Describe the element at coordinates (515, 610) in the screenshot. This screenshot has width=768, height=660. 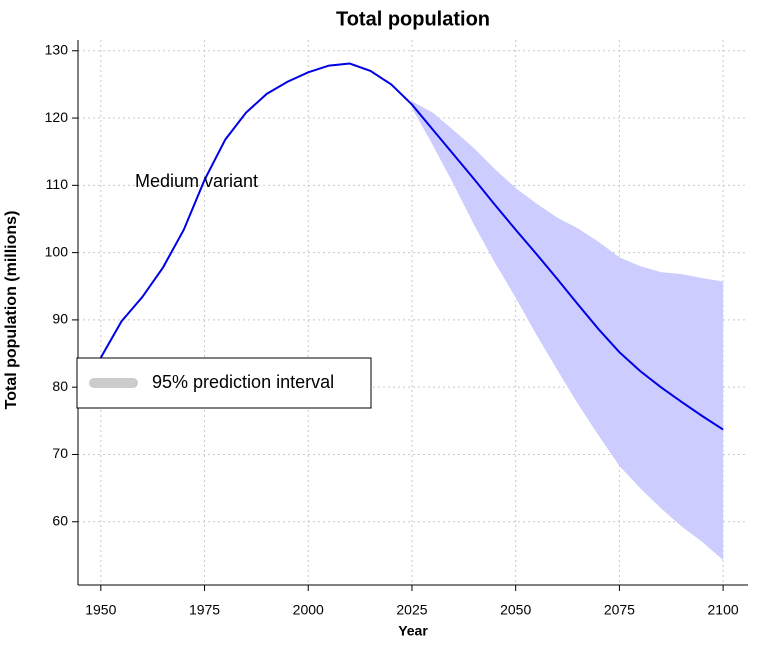
I see `x-tick-label: 2050` at that location.